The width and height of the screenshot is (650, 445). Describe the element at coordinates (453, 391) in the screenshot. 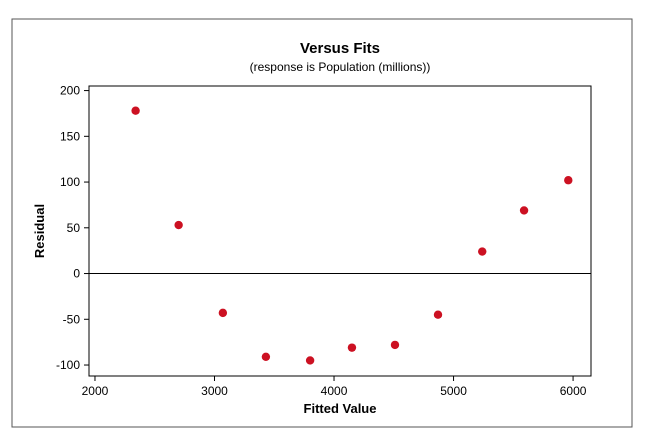

I see `x-tick-label: 5000` at that location.